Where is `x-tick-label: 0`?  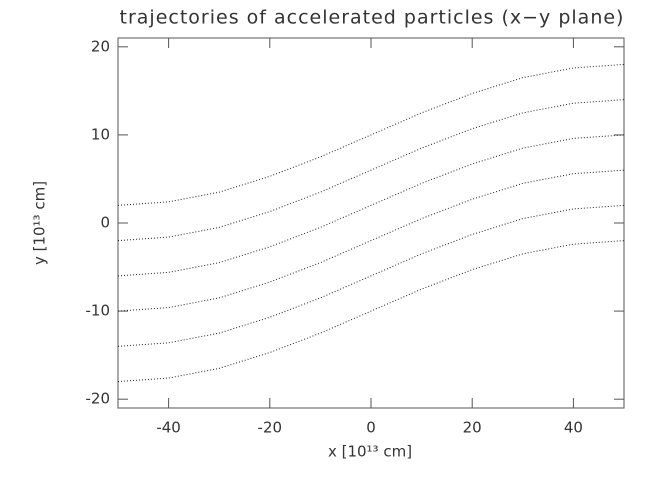 x-tick-label: 0 is located at coordinates (371, 428).